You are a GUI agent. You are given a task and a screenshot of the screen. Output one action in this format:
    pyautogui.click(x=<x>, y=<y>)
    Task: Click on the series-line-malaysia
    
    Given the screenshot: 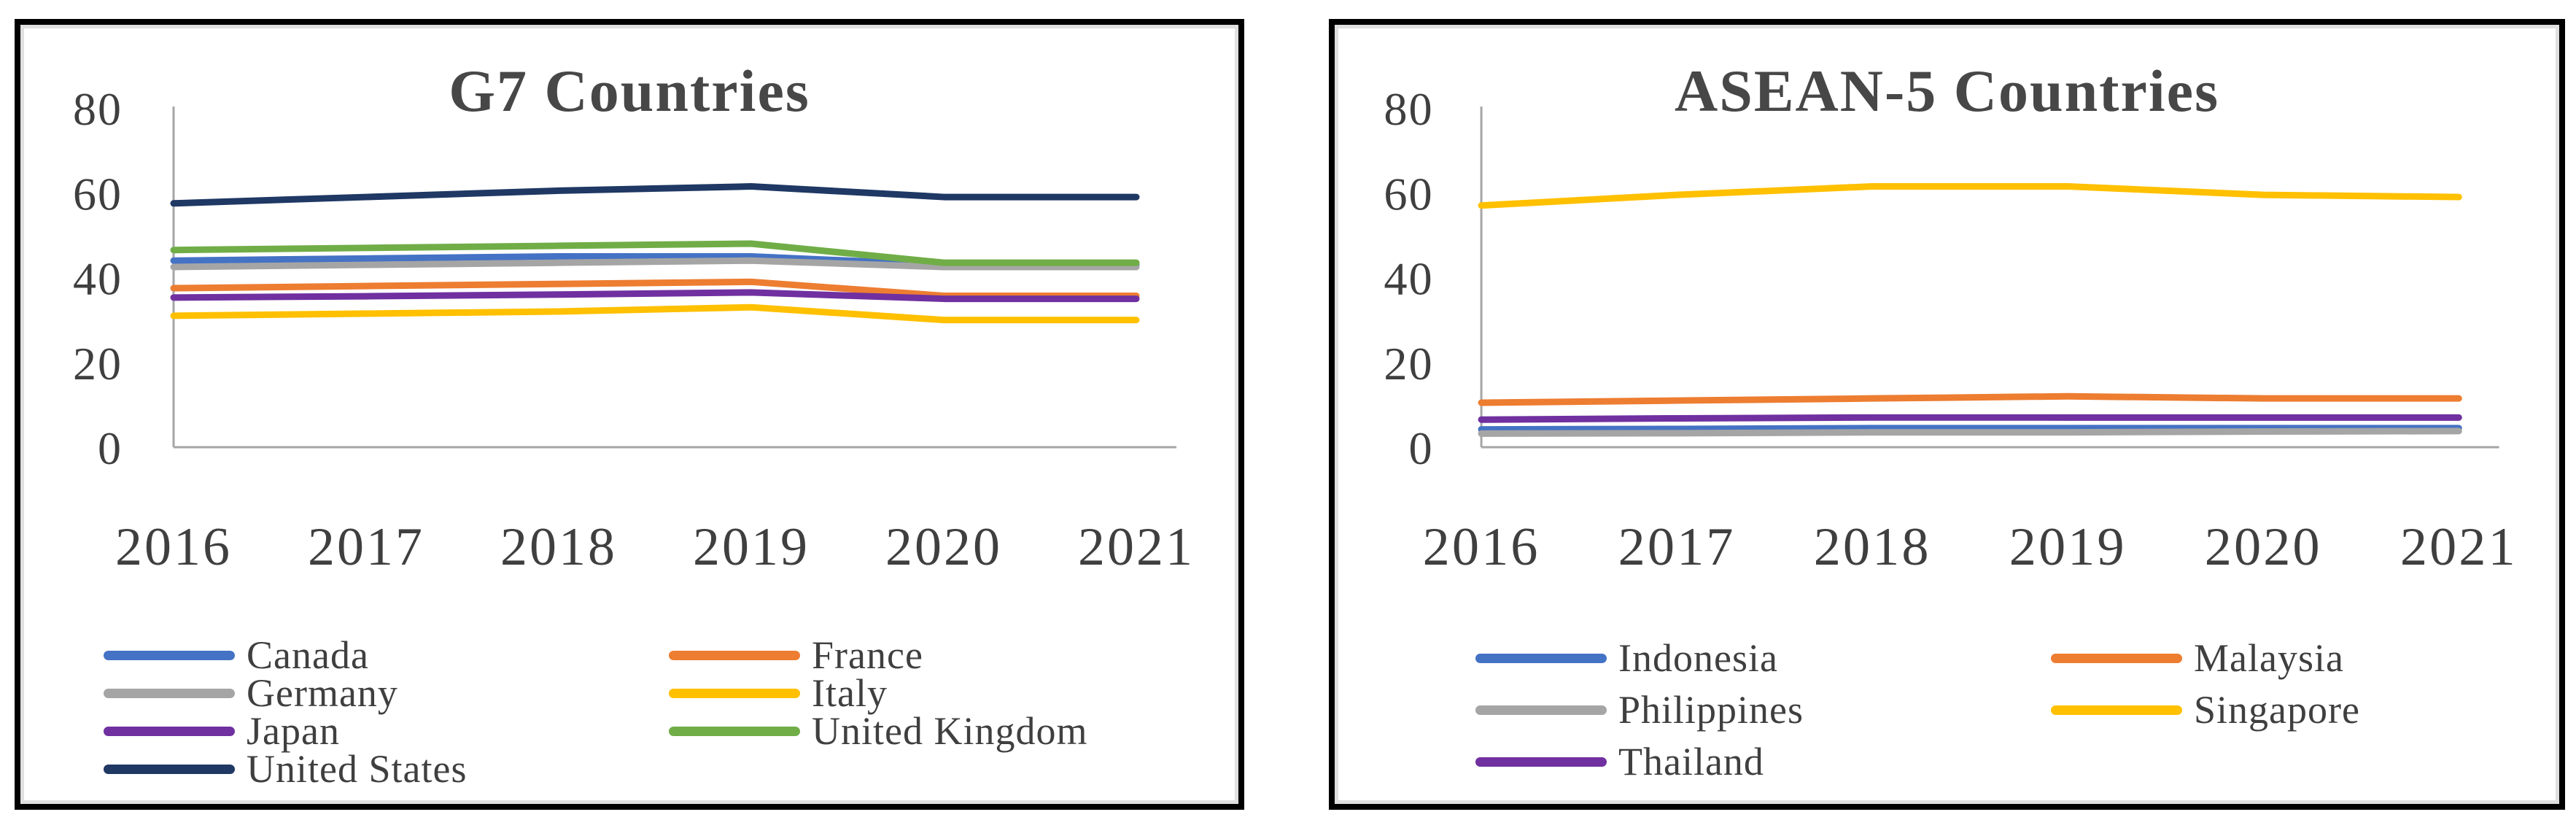 What is the action you would take?
    pyautogui.click(x=1970, y=399)
    